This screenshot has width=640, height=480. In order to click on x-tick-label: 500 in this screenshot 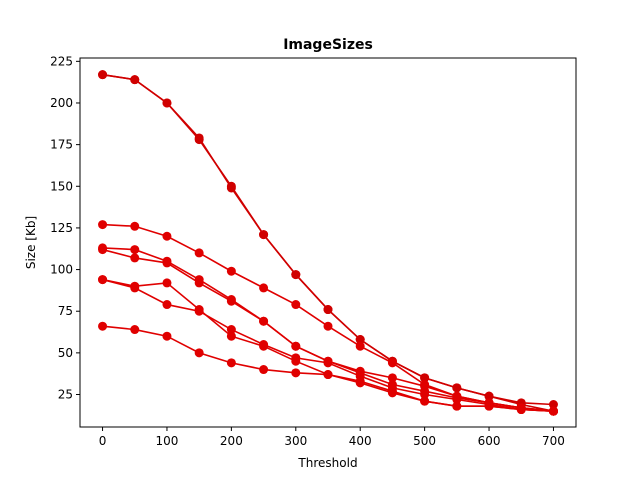, I will do `click(424, 441)`.